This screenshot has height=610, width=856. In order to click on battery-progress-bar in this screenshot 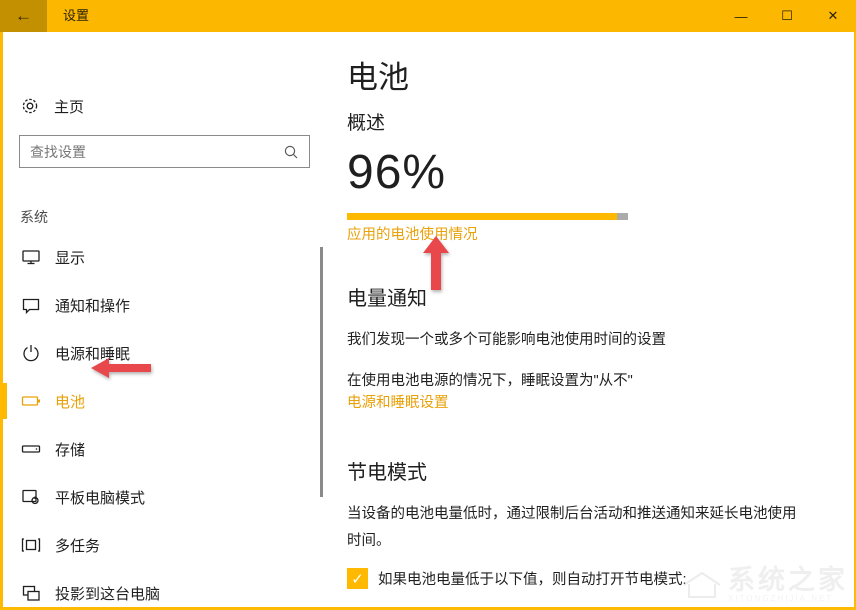, I will do `click(487, 216)`.